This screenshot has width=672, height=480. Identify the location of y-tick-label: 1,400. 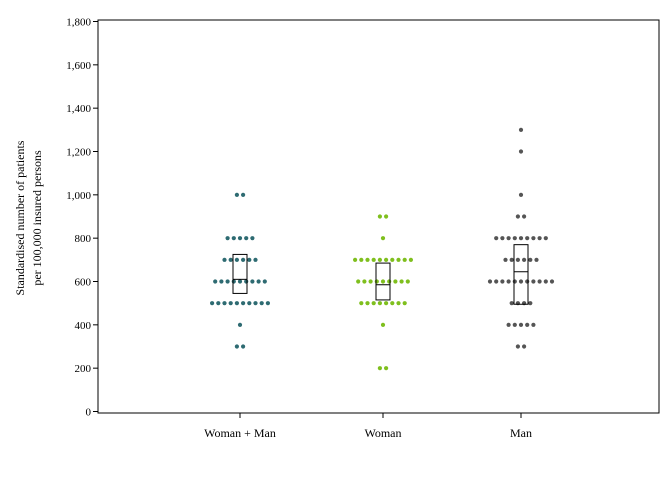
(78, 109).